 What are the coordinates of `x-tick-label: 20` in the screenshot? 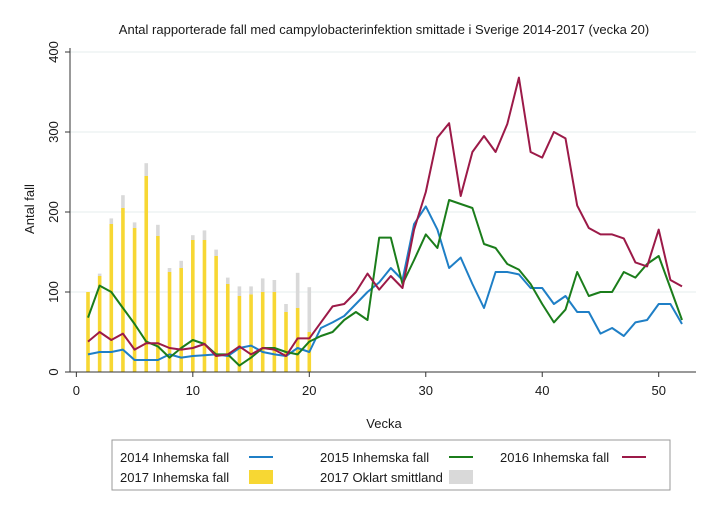 It's located at (309, 390).